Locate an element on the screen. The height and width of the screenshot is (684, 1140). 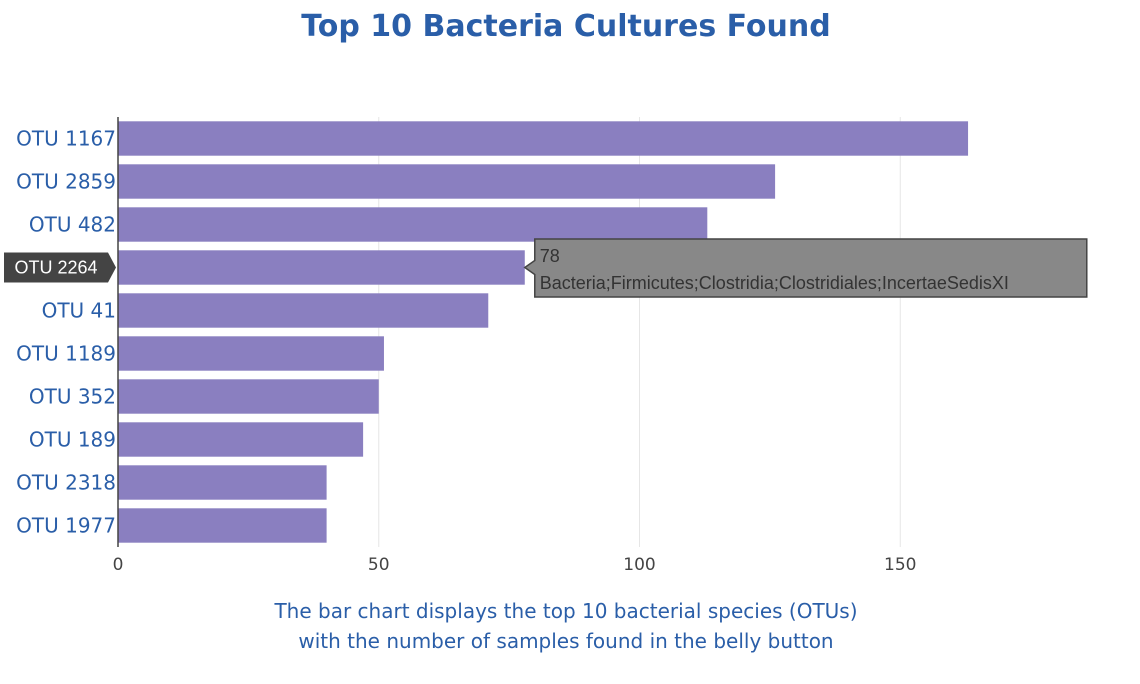
x-tick-label: 50 is located at coordinates (379, 565).